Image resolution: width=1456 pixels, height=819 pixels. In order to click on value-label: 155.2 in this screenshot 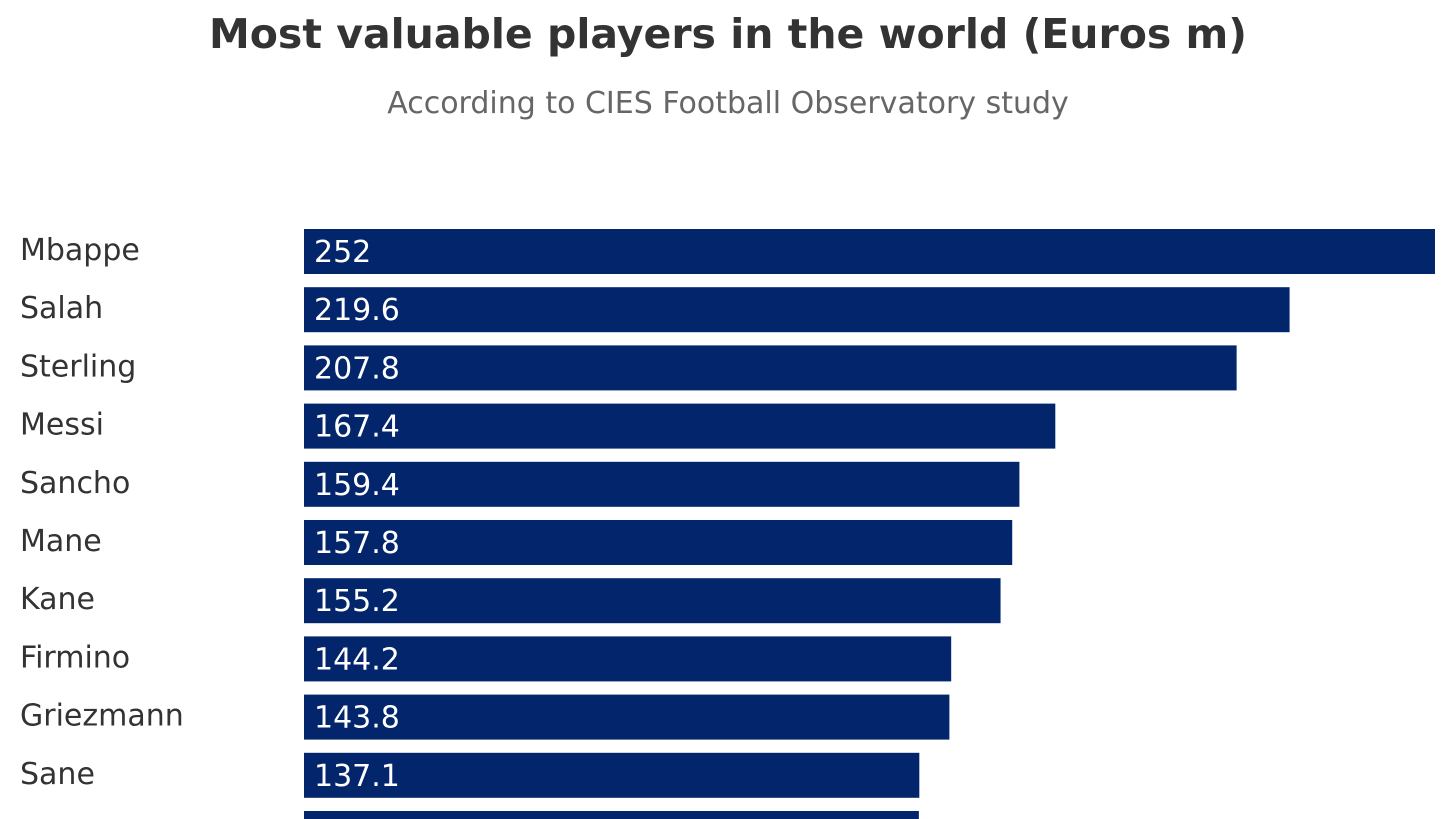, I will do `click(357, 601)`.